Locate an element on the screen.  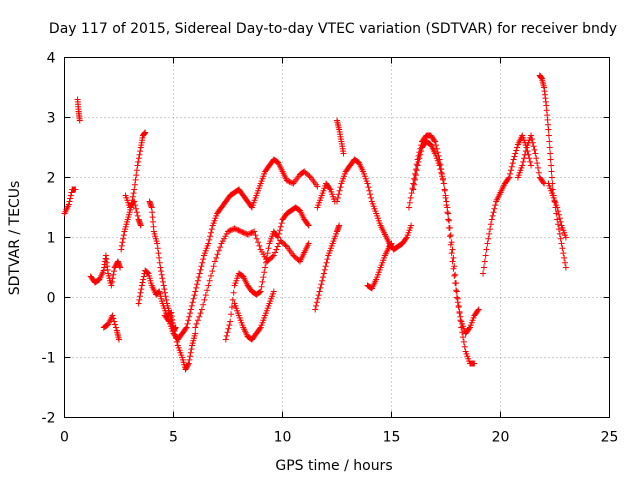
y-tick-label: 1 is located at coordinates (51, 239).